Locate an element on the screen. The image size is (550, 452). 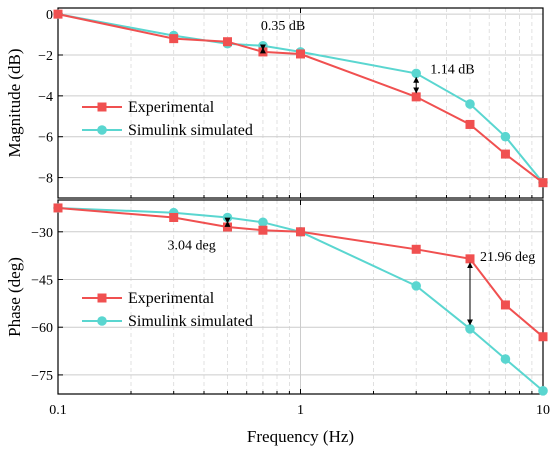
y-tick-label: 0 is located at coordinates (49, 15).